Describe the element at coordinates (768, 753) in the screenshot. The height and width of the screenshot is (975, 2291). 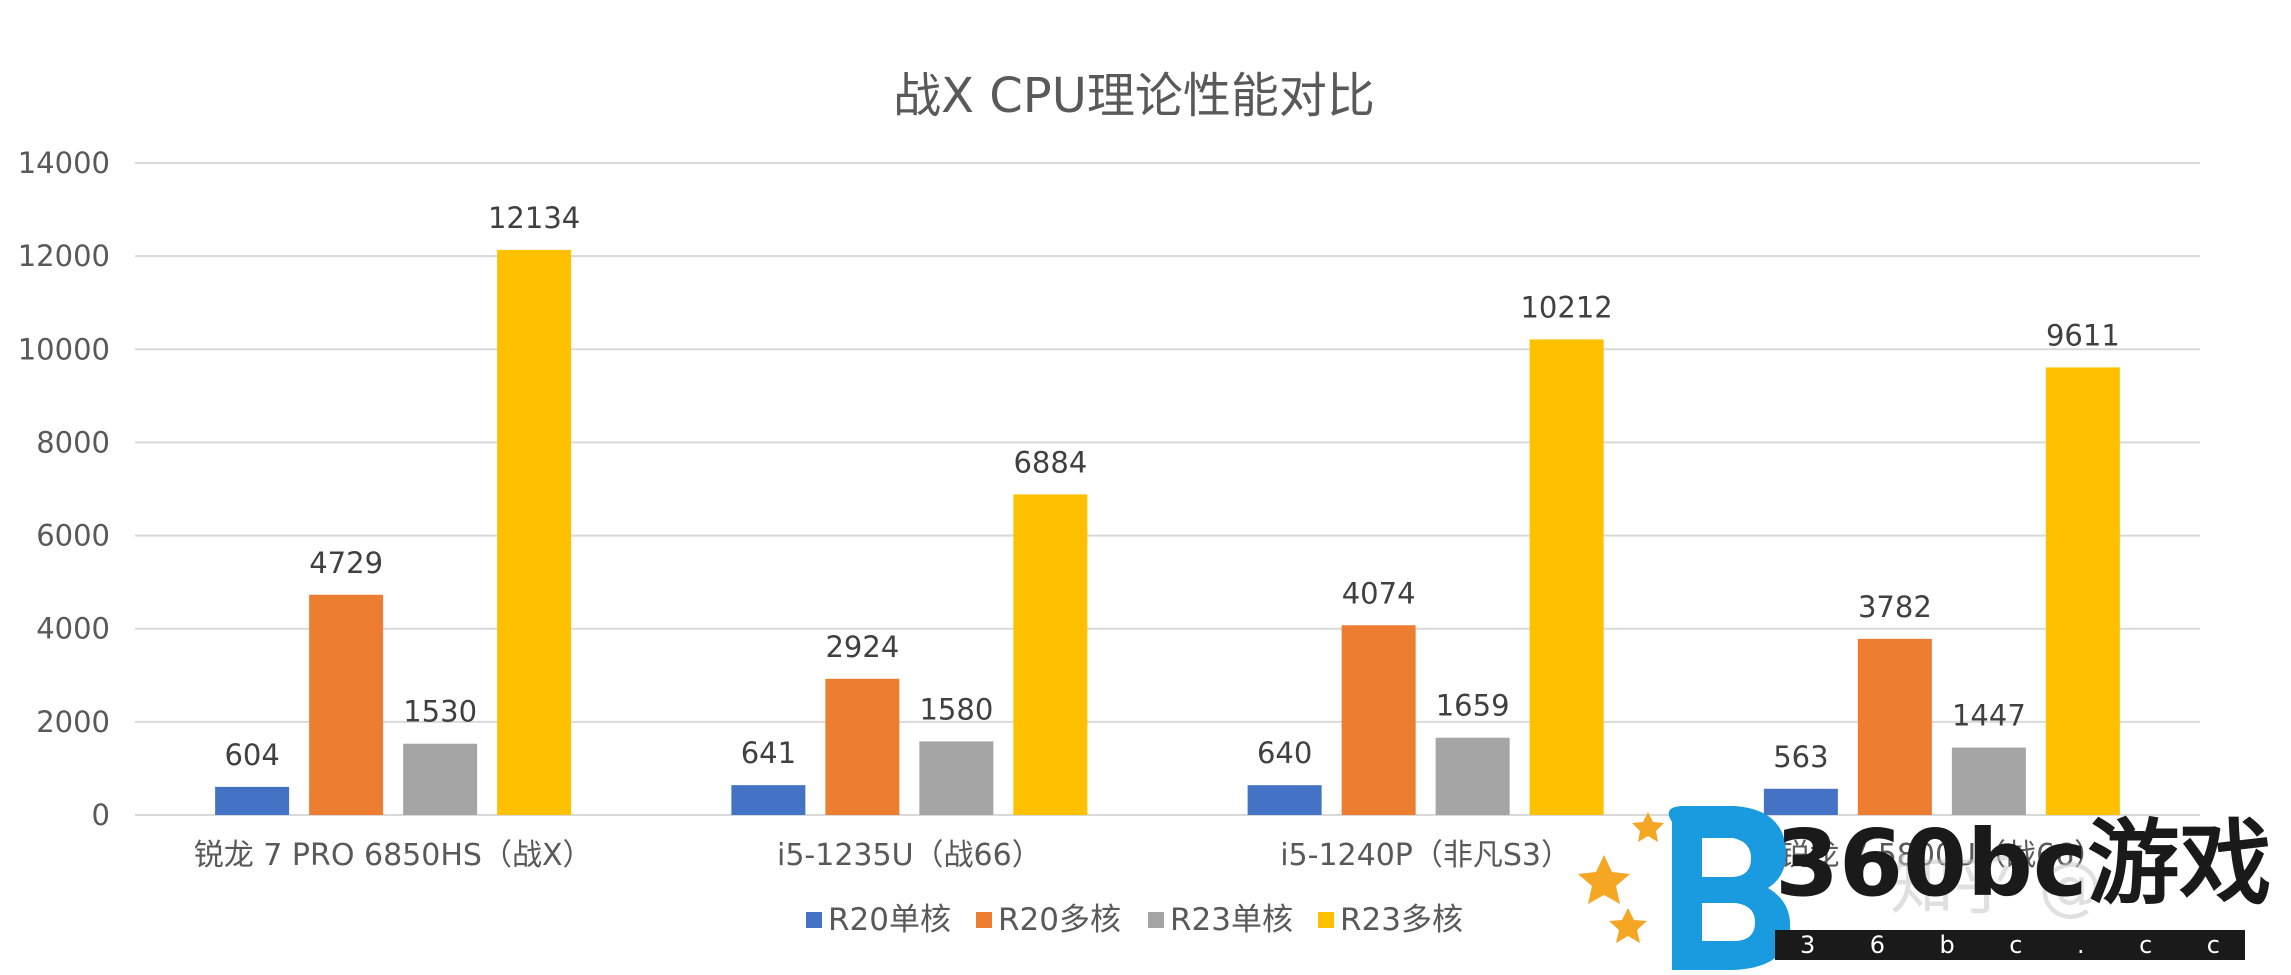
I see `data-label: 641` at that location.